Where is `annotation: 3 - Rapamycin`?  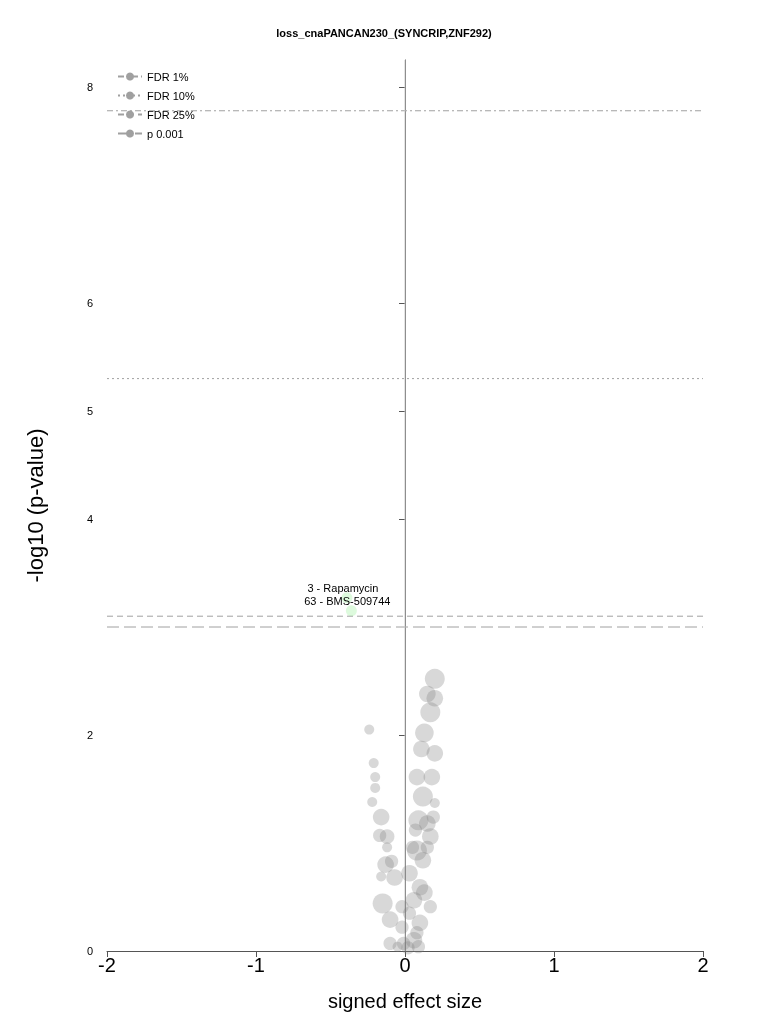
annotation: 3 - Rapamycin is located at coordinates (343, 587).